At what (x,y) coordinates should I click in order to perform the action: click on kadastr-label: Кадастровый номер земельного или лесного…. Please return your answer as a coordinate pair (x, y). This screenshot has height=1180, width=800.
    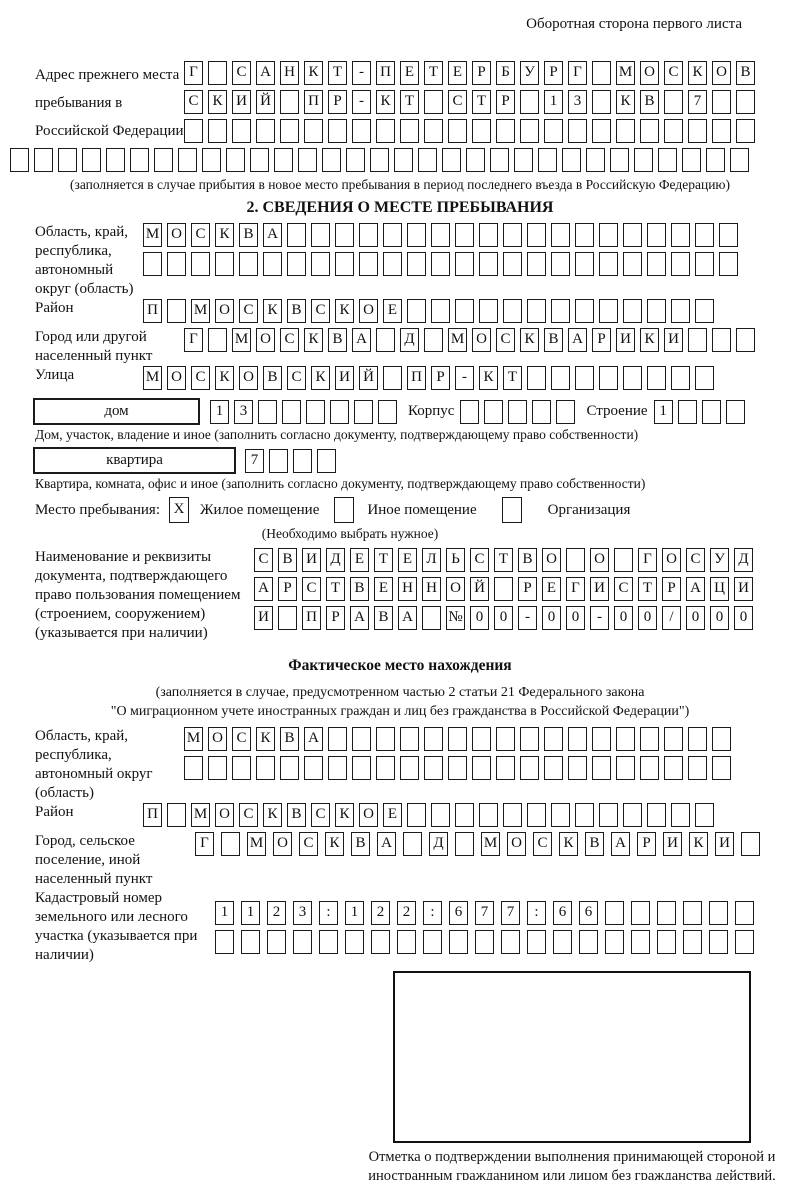
    Looking at the image, I should click on (116, 926).